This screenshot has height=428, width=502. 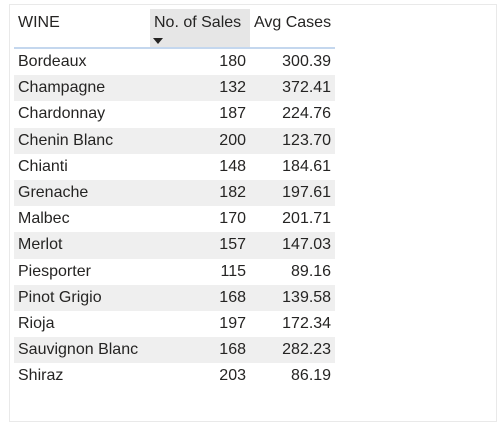 I want to click on table-row: Merlot 157 147.03, so click(x=175, y=245).